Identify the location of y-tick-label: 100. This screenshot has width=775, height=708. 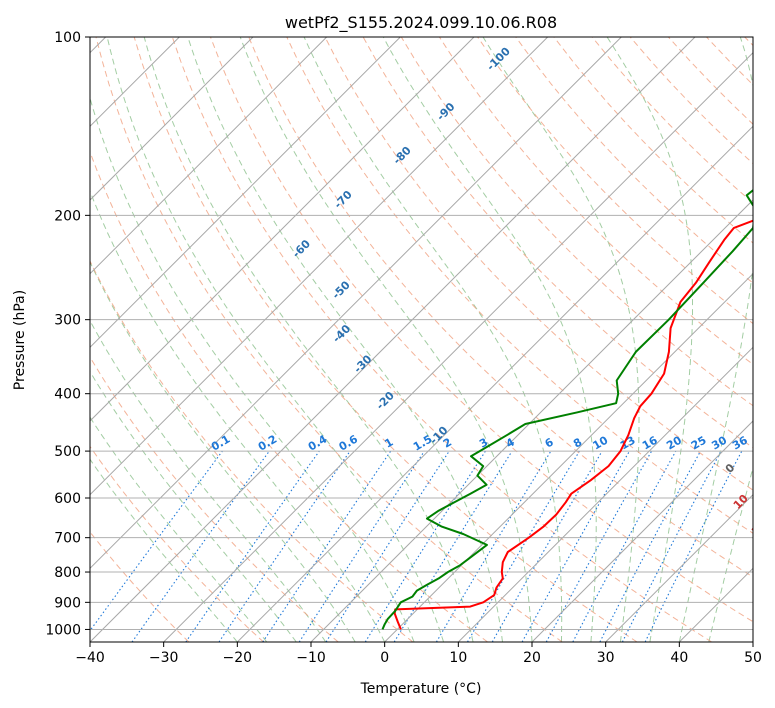
(67, 38).